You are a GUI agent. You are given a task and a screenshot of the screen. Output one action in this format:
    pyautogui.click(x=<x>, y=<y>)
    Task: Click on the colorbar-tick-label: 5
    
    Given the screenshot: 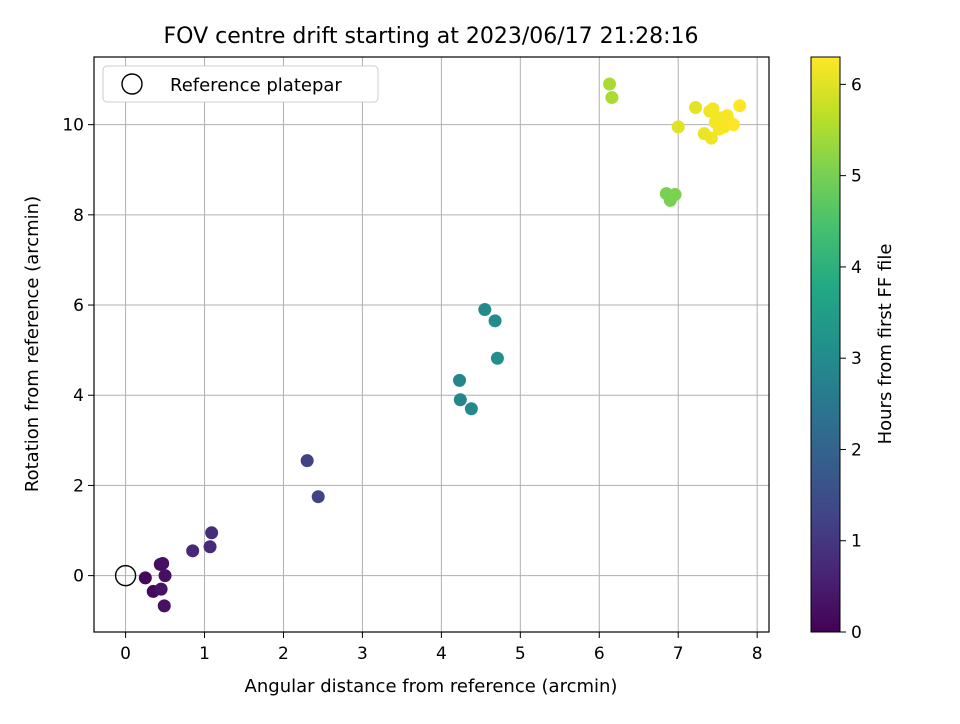 What is the action you would take?
    pyautogui.click(x=856, y=177)
    